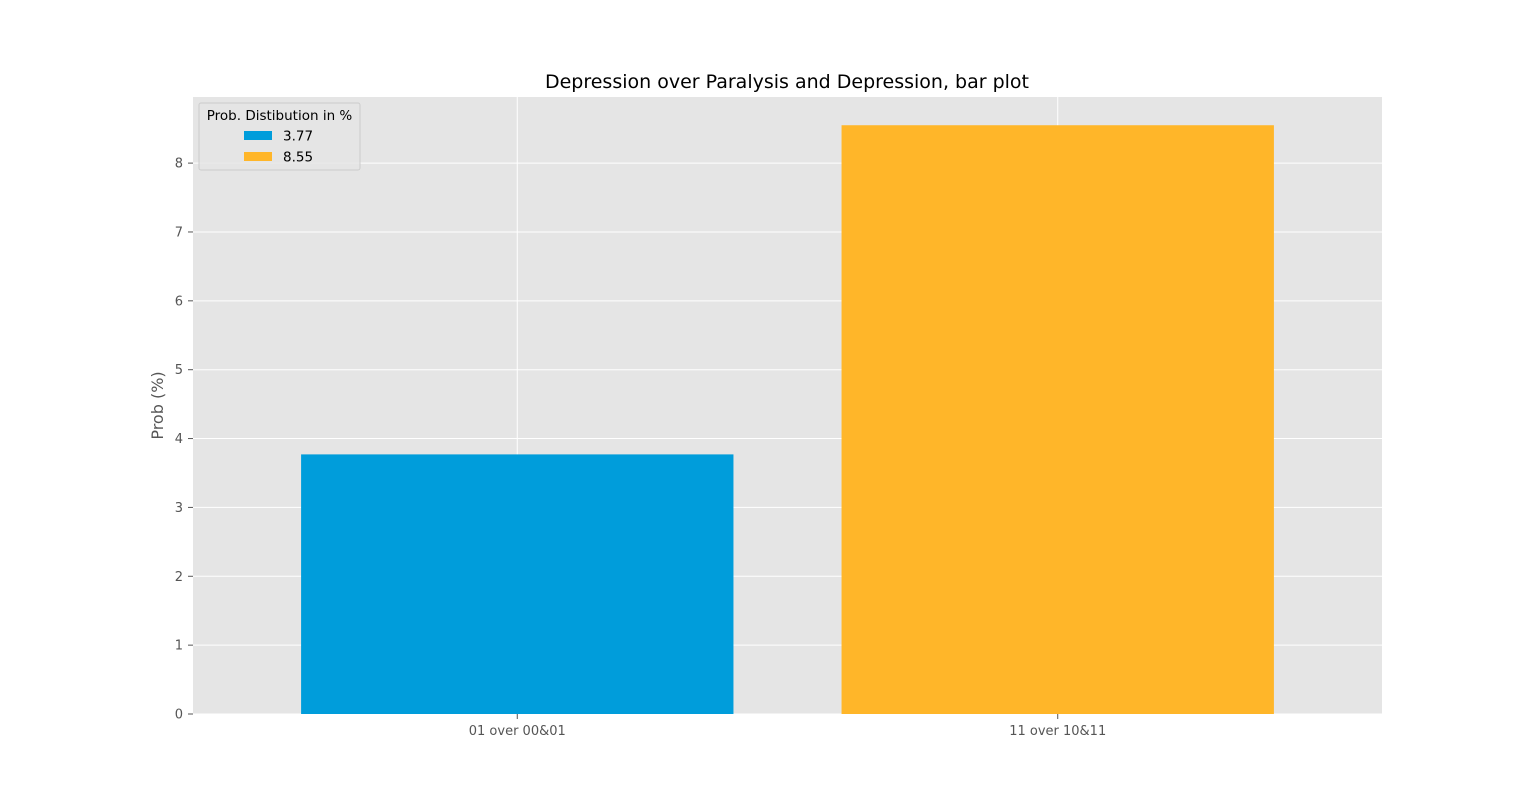 The image size is (1536, 802). What do you see at coordinates (298, 137) in the screenshot?
I see `legend-entry-label: 3.77` at bounding box center [298, 137].